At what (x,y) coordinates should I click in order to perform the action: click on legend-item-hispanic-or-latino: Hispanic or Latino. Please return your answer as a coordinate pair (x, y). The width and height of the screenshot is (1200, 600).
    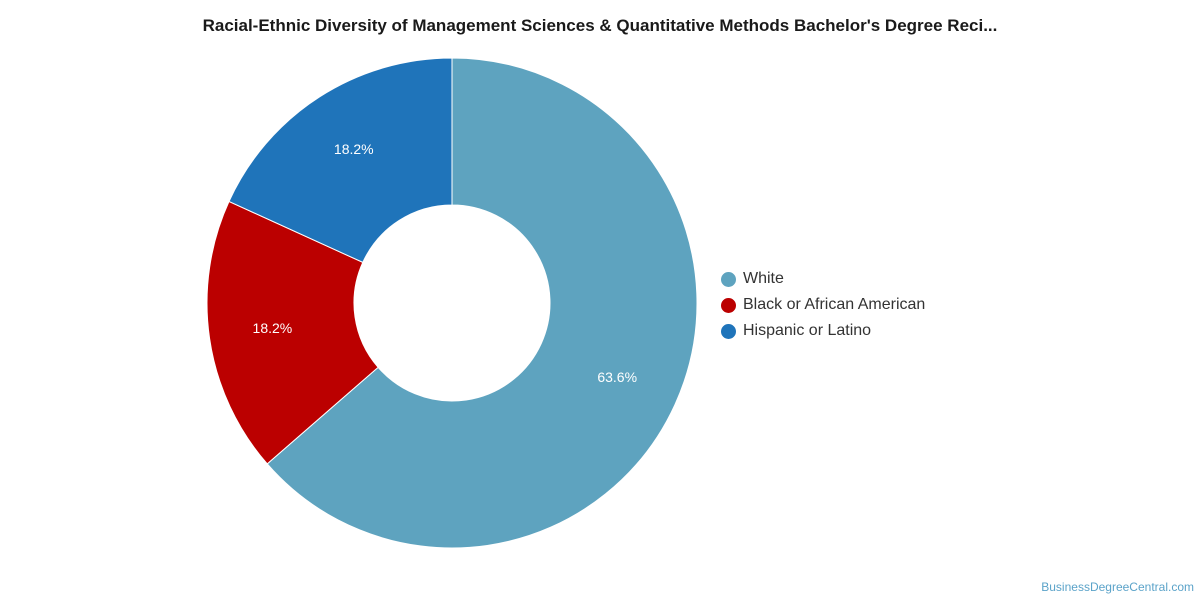
    Looking at the image, I should click on (823, 331).